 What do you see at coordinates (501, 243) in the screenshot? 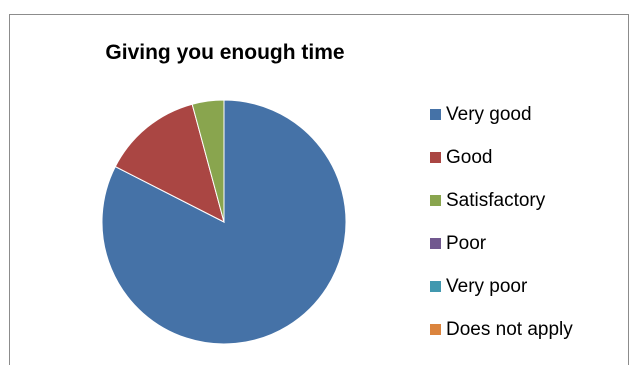
I see `legend-item: Poor` at bounding box center [501, 243].